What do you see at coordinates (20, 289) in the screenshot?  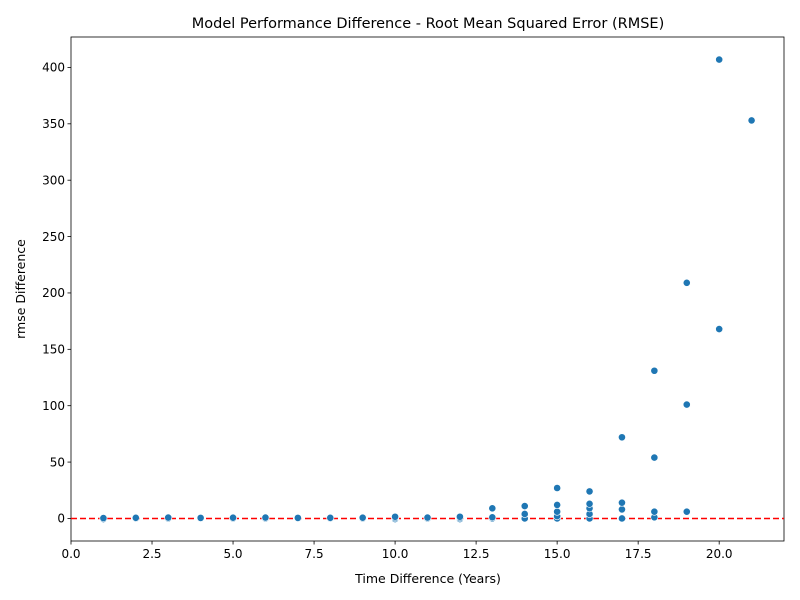 I see `y-axis-label: rmse Difference` at bounding box center [20, 289].